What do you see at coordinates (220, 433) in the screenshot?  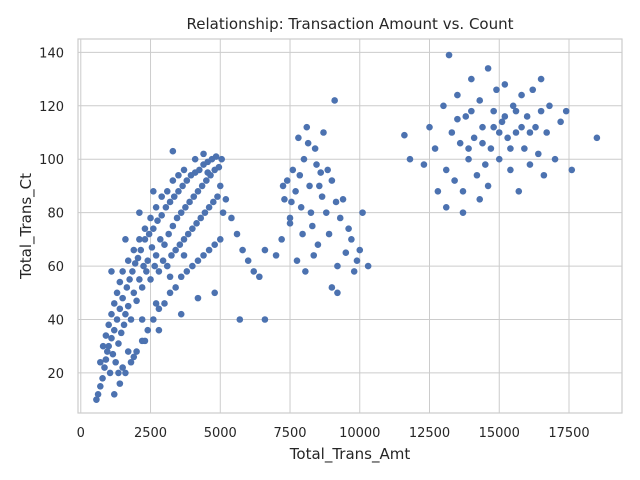 I see `x-tick-label: 5000` at bounding box center [220, 433].